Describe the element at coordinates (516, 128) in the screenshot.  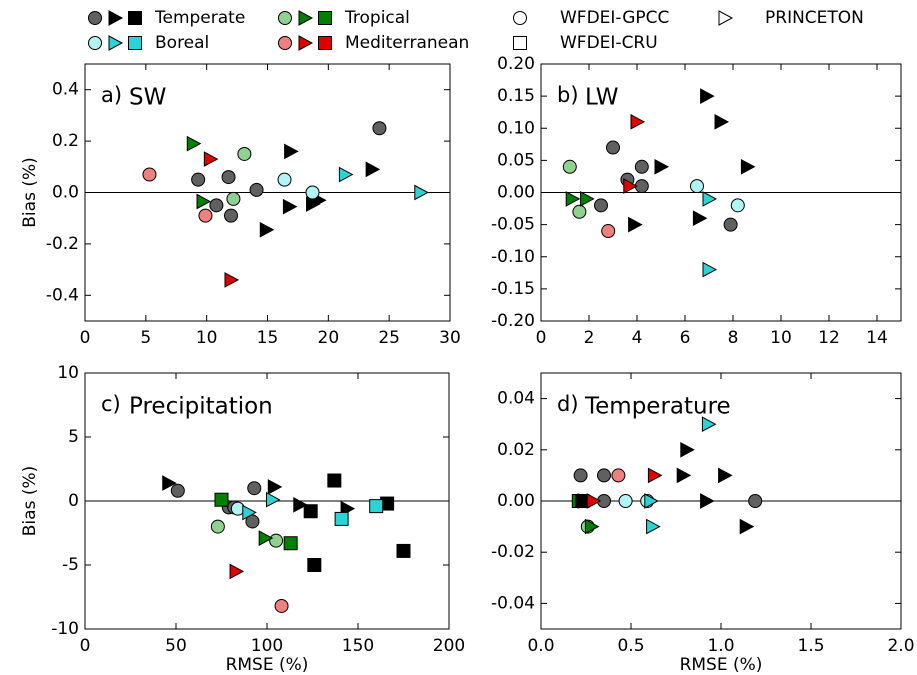
I see `y-tick-label: 0.10` at that location.